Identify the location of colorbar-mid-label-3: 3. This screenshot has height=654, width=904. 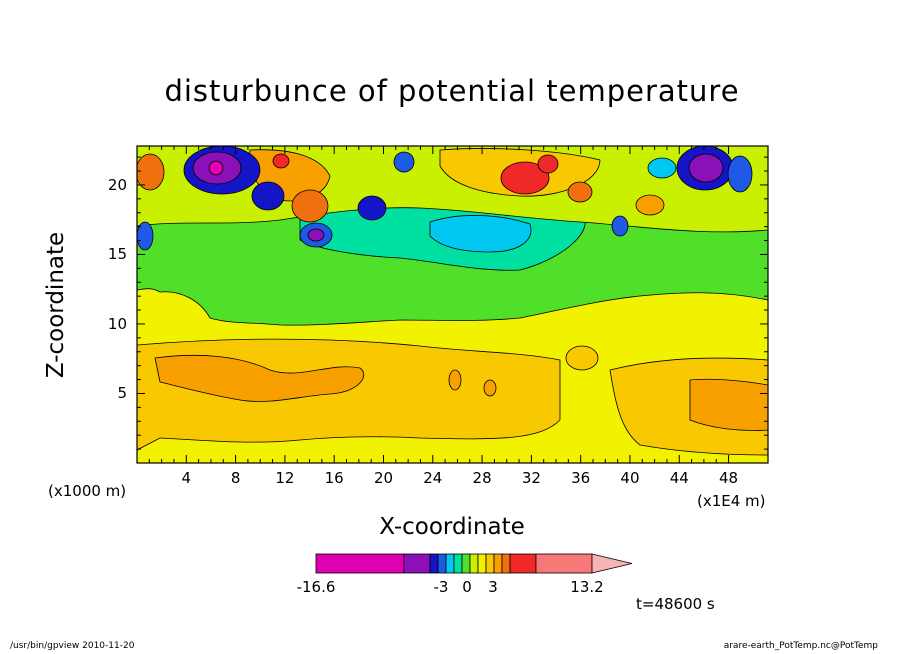
(493, 587).